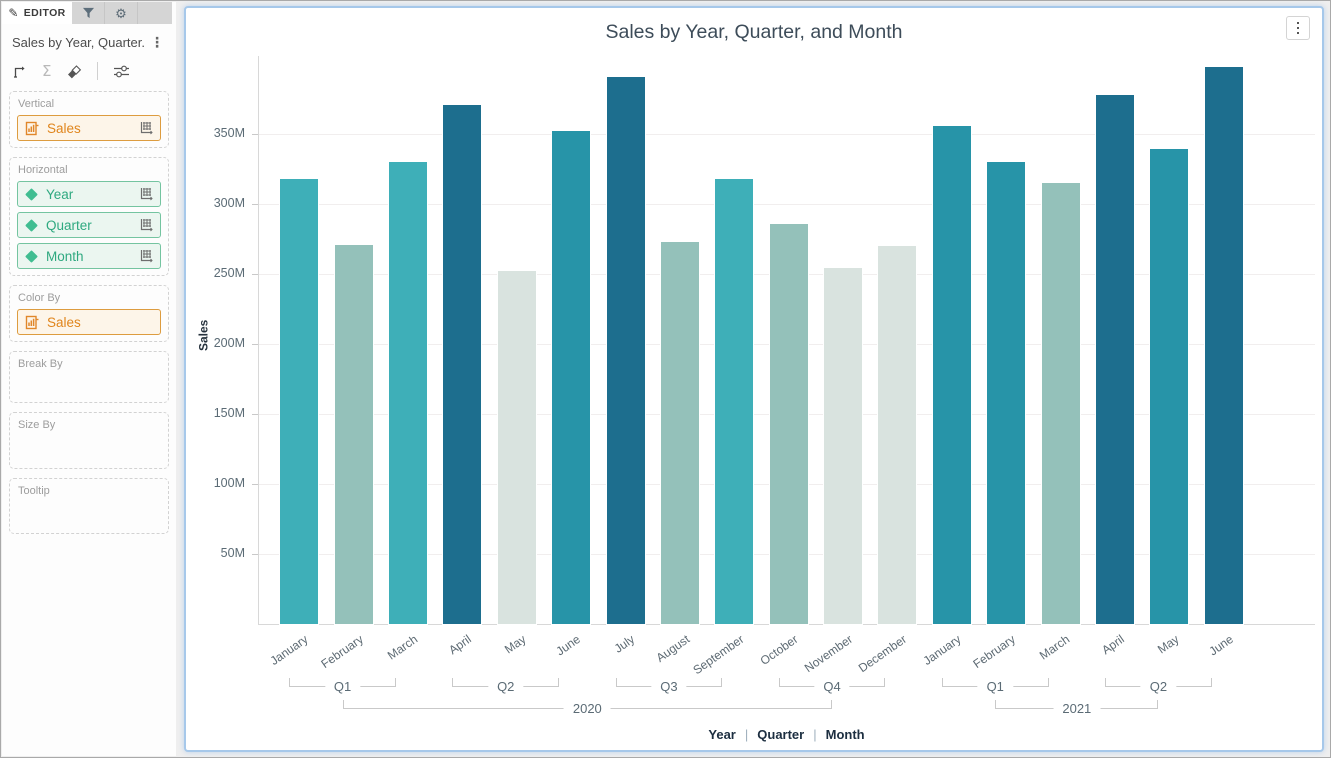 The image size is (1331, 758). Describe the element at coordinates (36, 104) in the screenshot. I see `well-label-vertical: Vertical` at that location.